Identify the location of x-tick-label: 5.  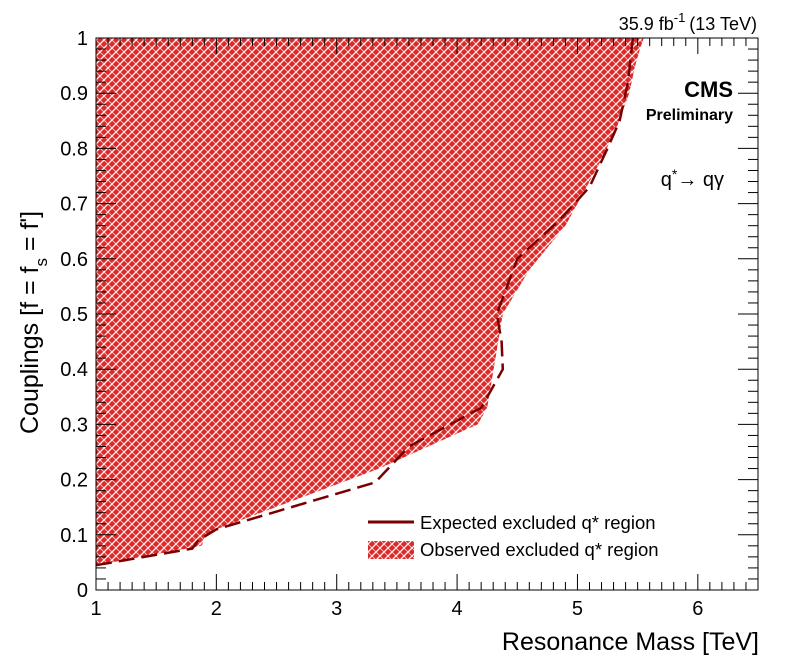
(577, 609).